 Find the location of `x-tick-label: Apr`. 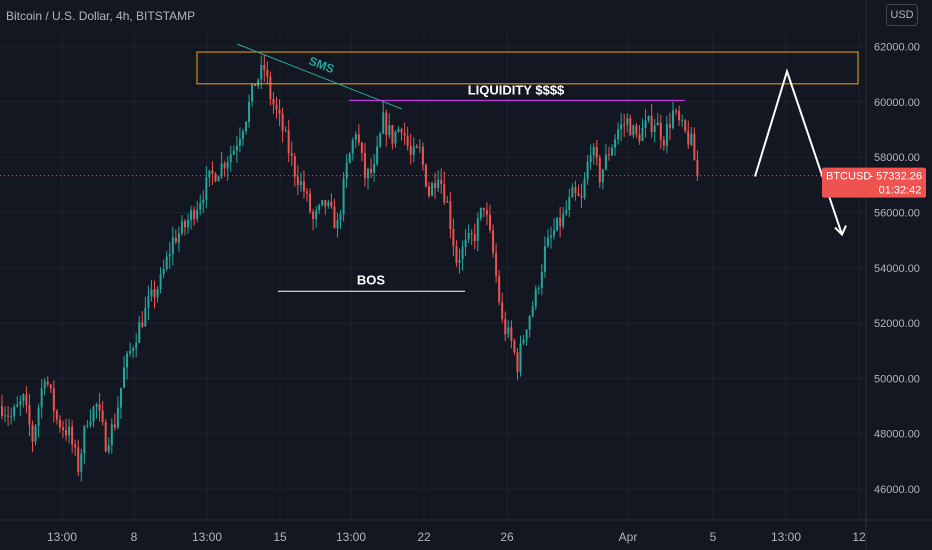

x-tick-label: Apr is located at coordinates (628, 537).